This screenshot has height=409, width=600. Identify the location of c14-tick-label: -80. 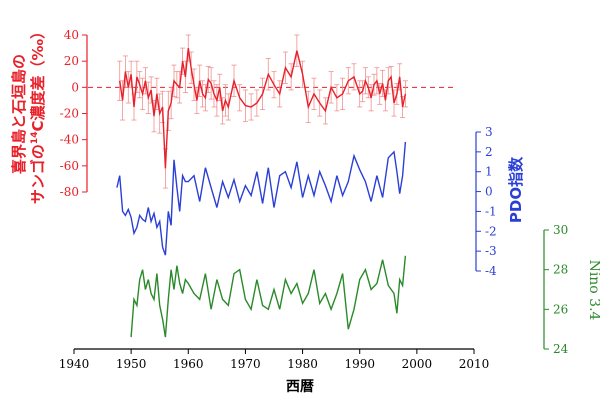
(69, 192).